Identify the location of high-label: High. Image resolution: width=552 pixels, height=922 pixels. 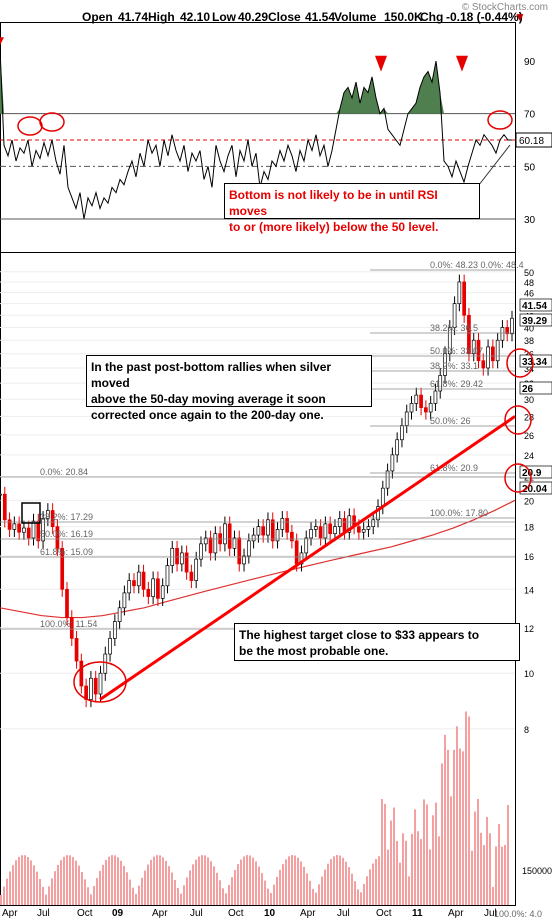
(161, 17).